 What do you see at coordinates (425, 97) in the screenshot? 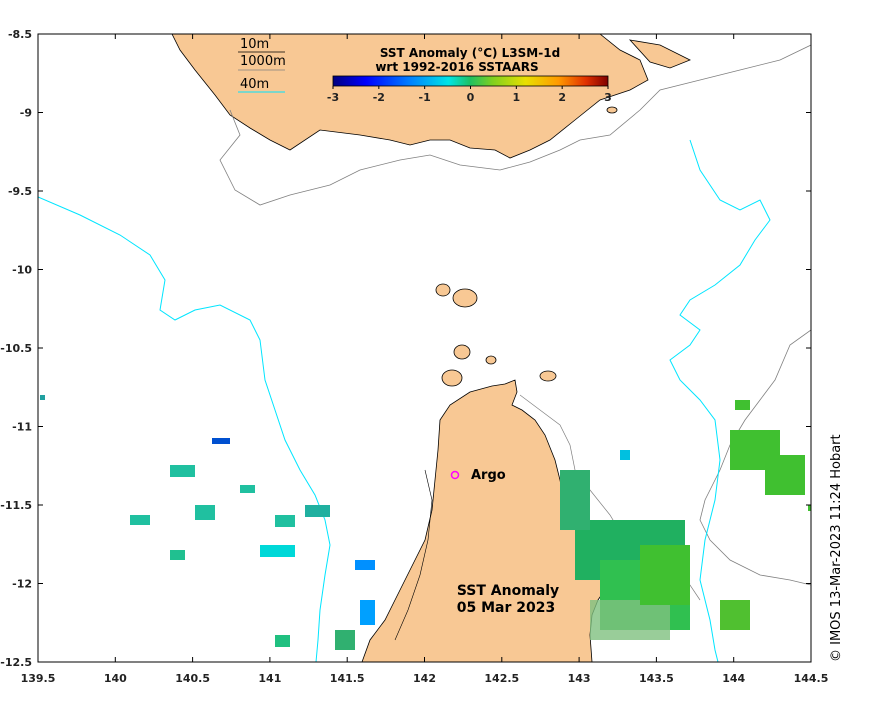
I see `colorbar-tick-label: -1` at bounding box center [425, 97].